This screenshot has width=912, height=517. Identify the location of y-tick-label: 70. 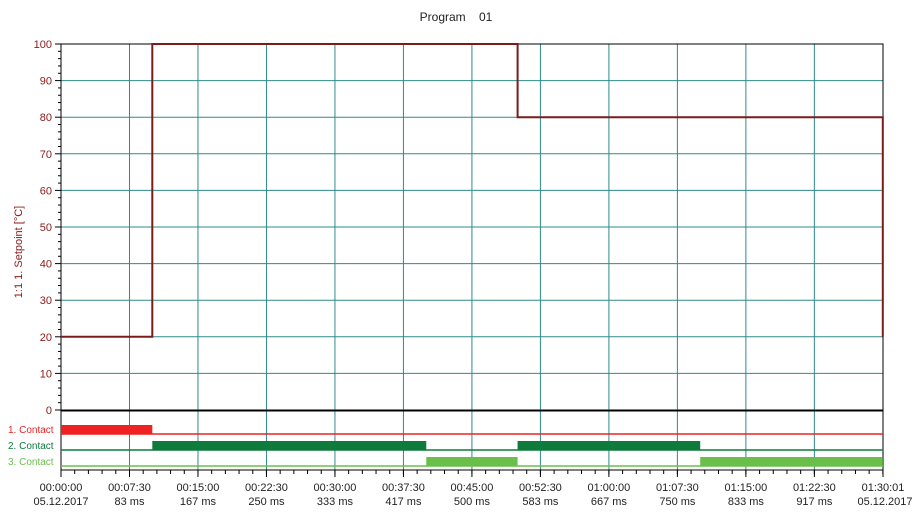
(46, 155).